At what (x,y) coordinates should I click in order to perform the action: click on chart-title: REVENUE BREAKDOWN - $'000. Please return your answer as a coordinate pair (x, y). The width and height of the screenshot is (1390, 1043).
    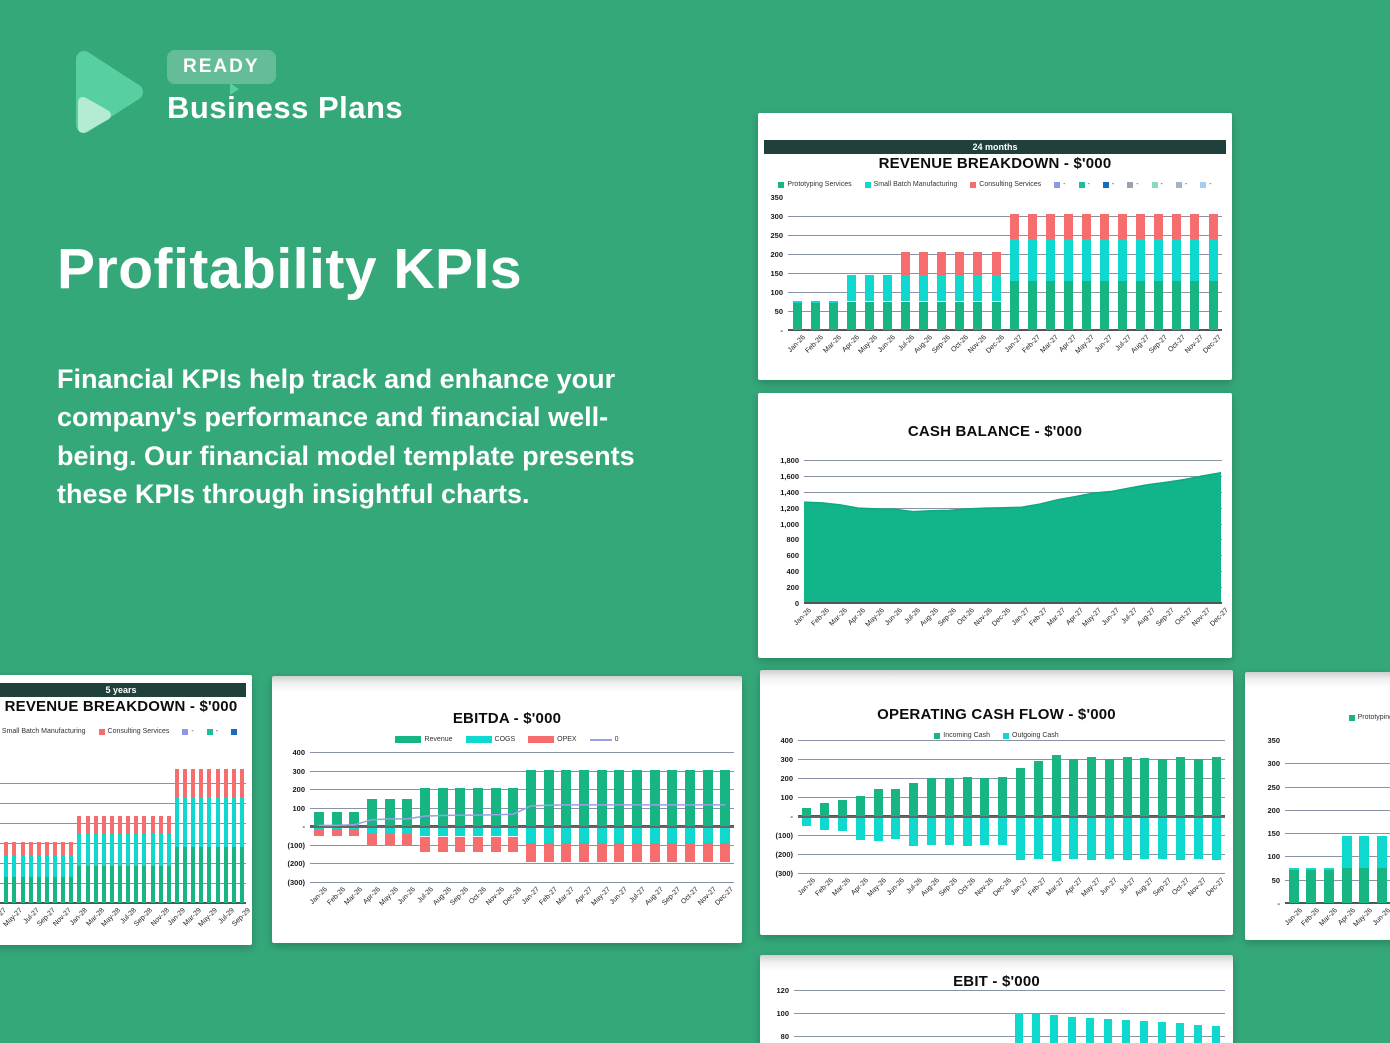
    Looking at the image, I should click on (995, 163).